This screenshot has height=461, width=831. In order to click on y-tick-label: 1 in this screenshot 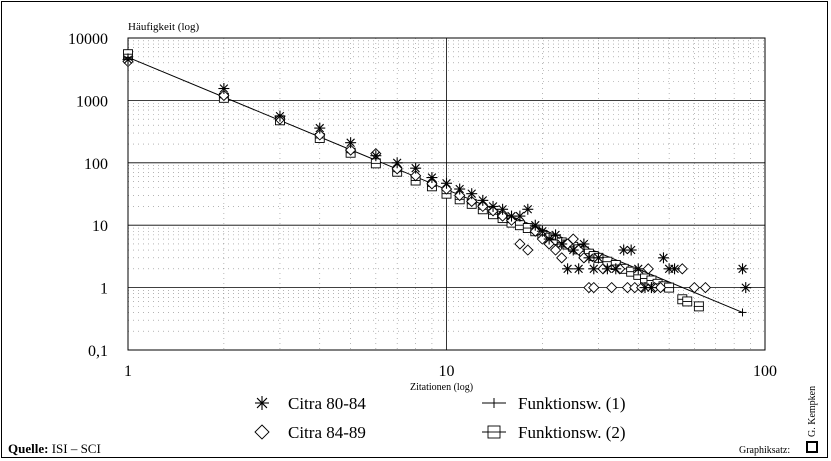, I will do `click(104, 289)`.